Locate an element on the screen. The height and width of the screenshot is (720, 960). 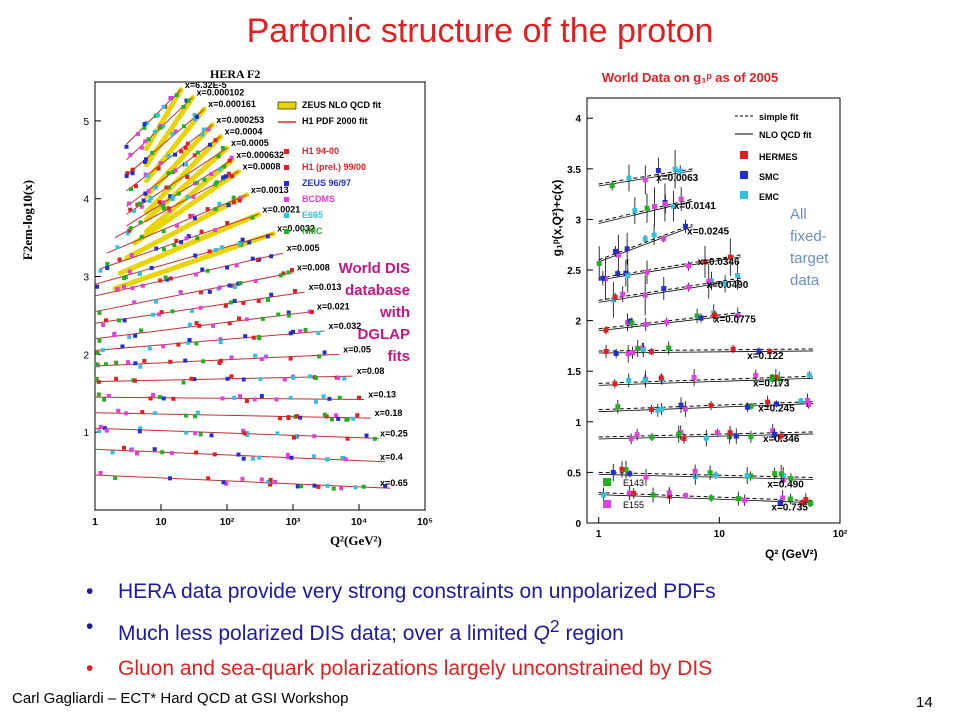
bin-label: x=0.490 is located at coordinates (785, 484).